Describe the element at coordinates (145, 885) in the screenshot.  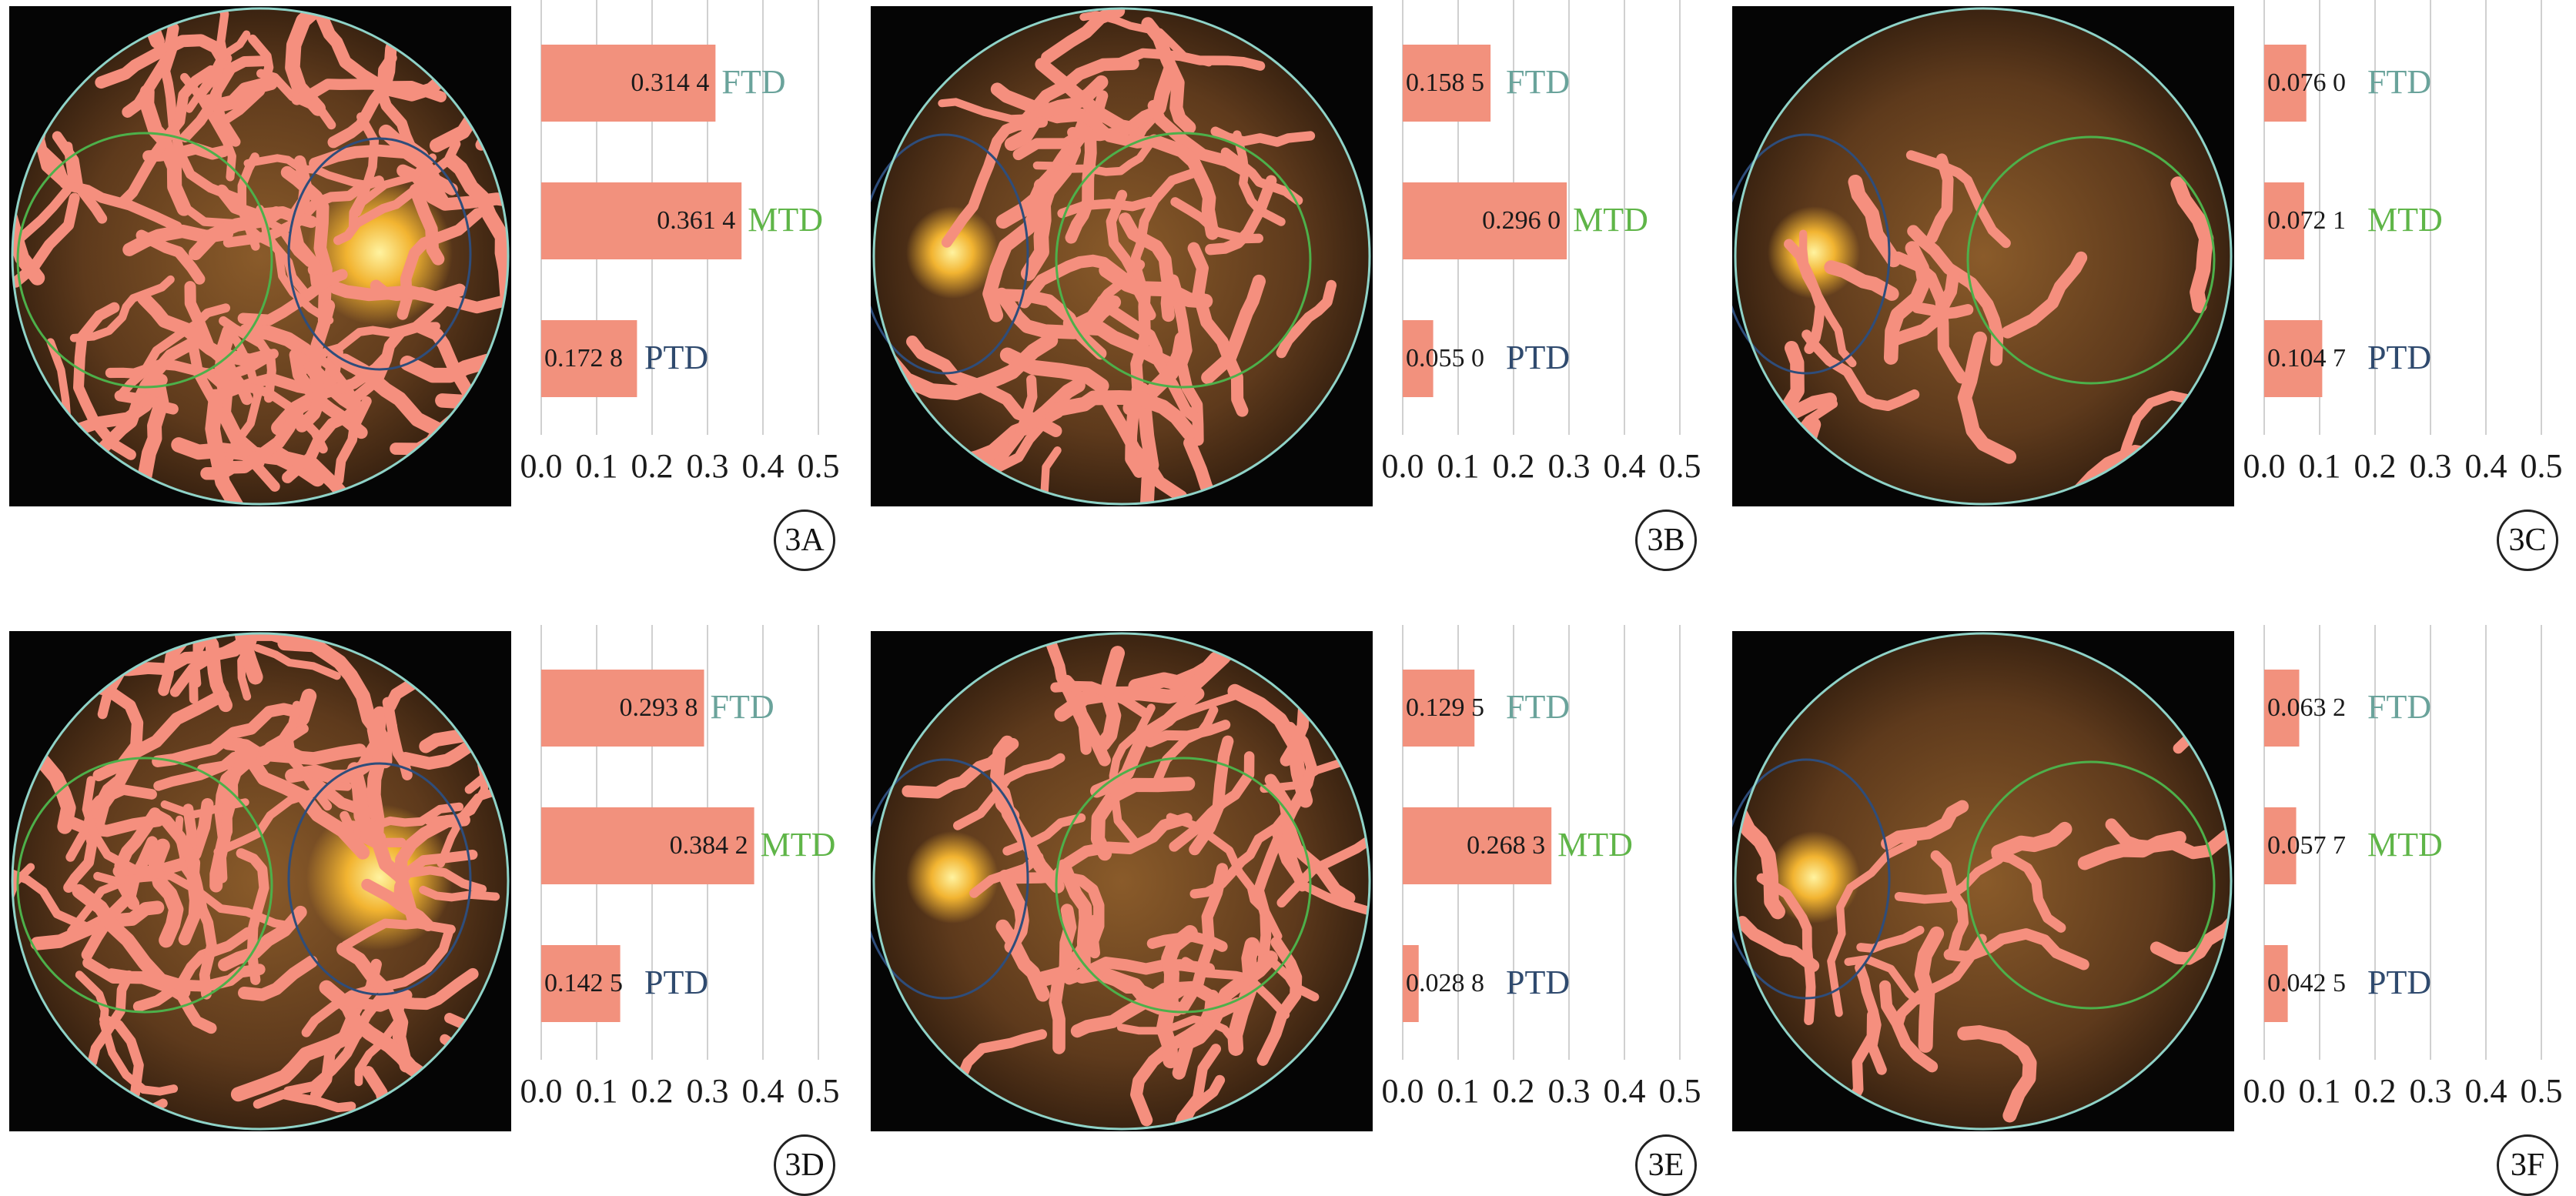
I see `macula-ring` at that location.